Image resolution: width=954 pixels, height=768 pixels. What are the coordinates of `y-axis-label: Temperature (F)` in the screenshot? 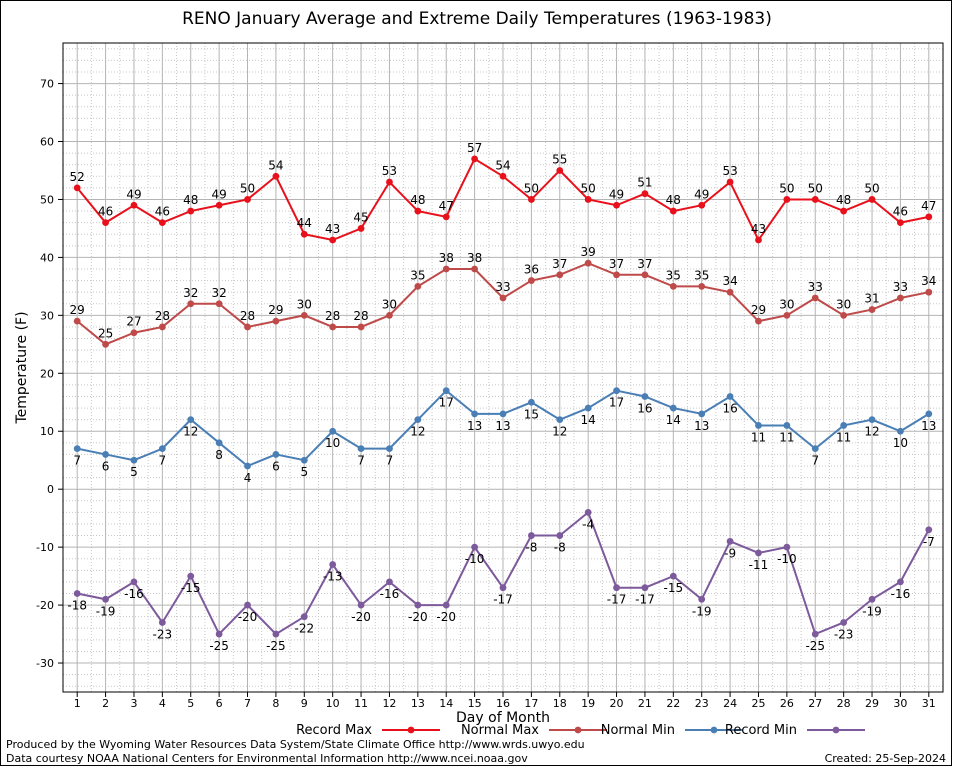 It's located at (22, 367).